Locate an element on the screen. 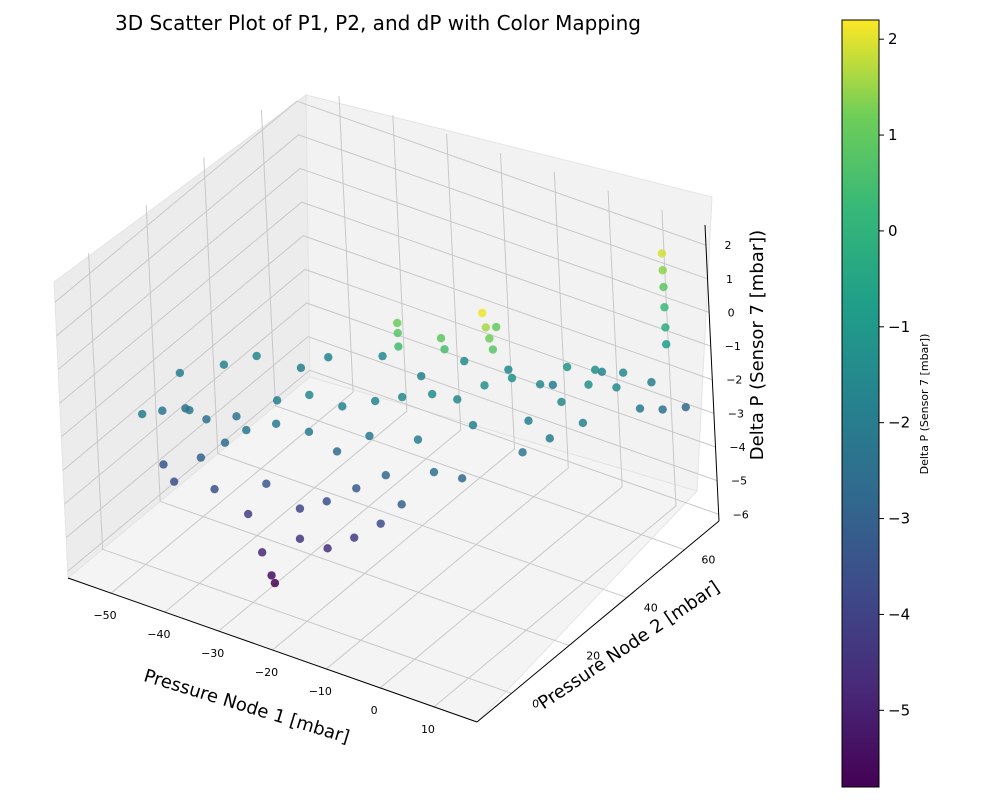 The image size is (1000, 800). x-tick-label: −50 is located at coordinates (104, 615).